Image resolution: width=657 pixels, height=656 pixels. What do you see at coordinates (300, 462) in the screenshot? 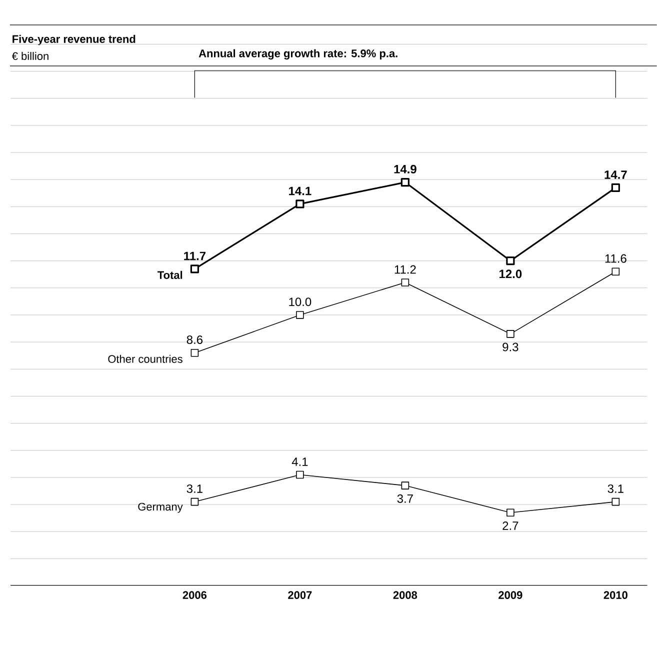
I see `data-label: 4.1` at bounding box center [300, 462].